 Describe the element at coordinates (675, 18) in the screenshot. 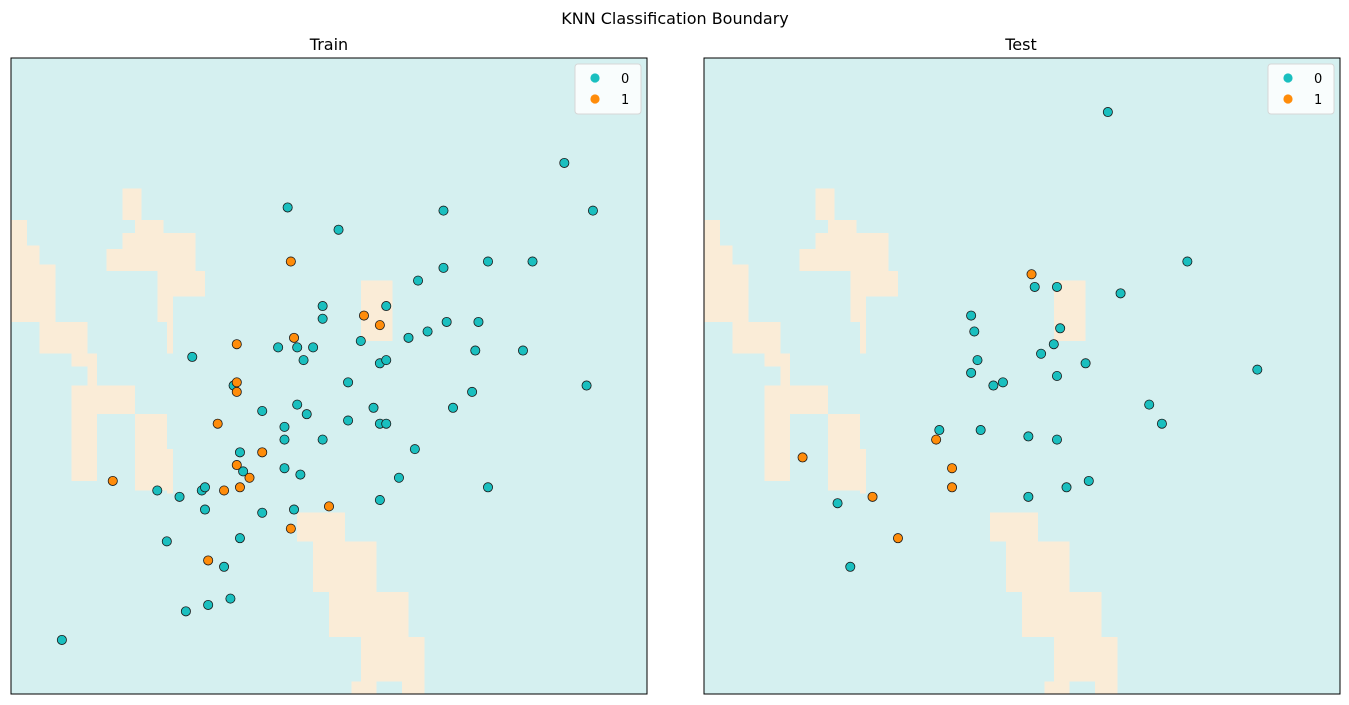

I see `figure-suptitle: KNN Classification Boundary` at that location.